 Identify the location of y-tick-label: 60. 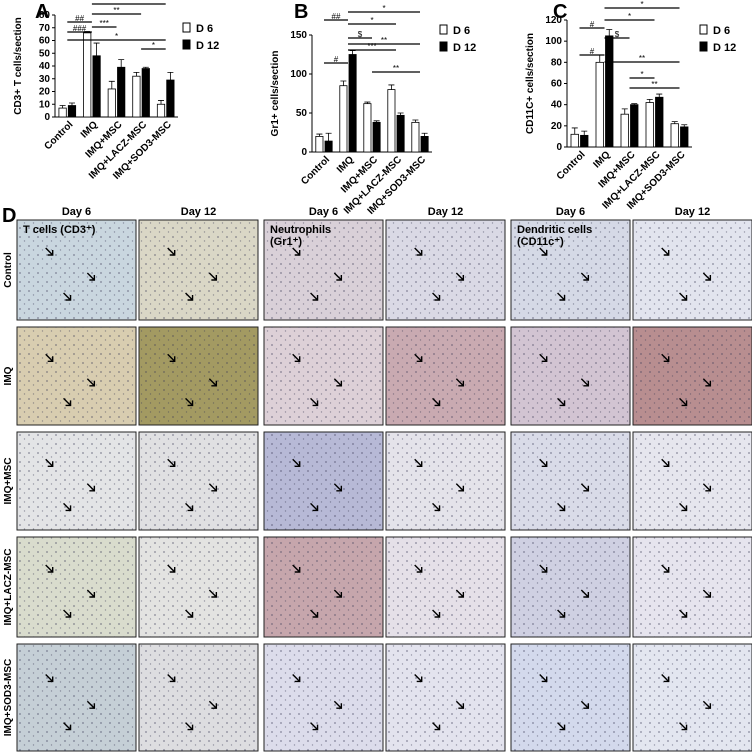
(45, 41).